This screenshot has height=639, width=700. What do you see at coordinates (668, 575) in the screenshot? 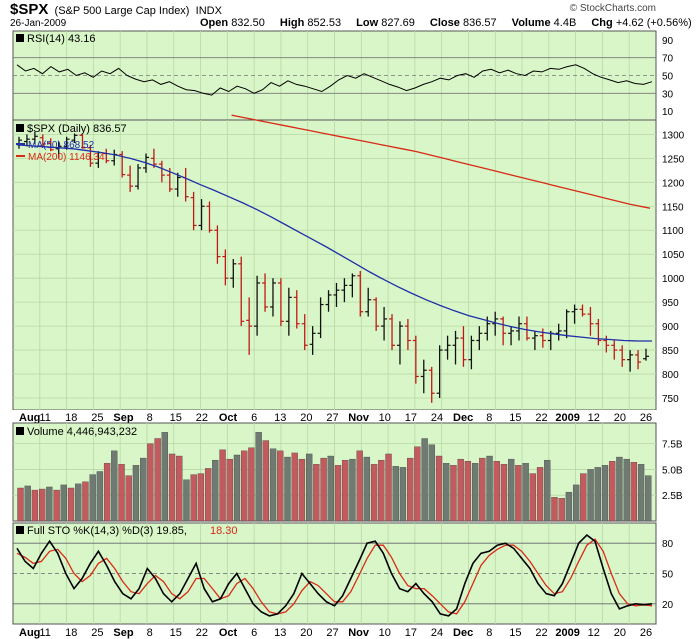
I see `sto-tick-label: 50` at bounding box center [668, 575].